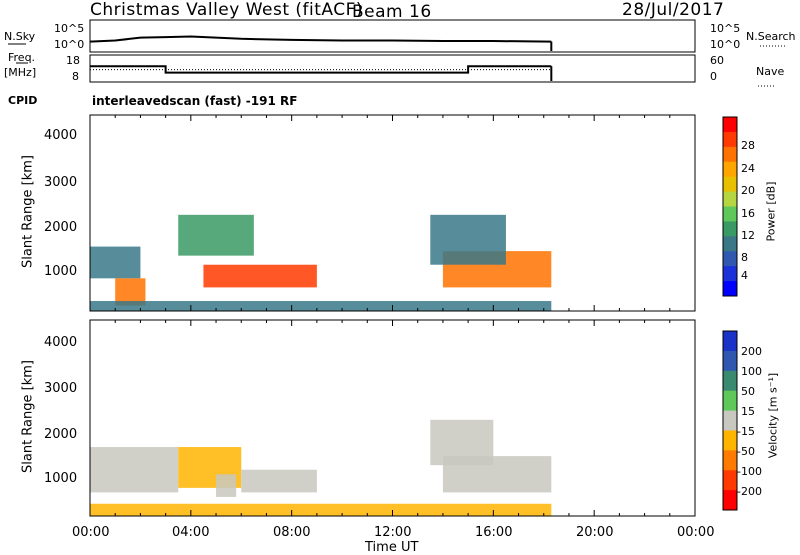 This screenshot has height=555, width=800. Describe the element at coordinates (725, 44) in the screenshot. I see `nsearch-tick-low: 10^0` at that location.